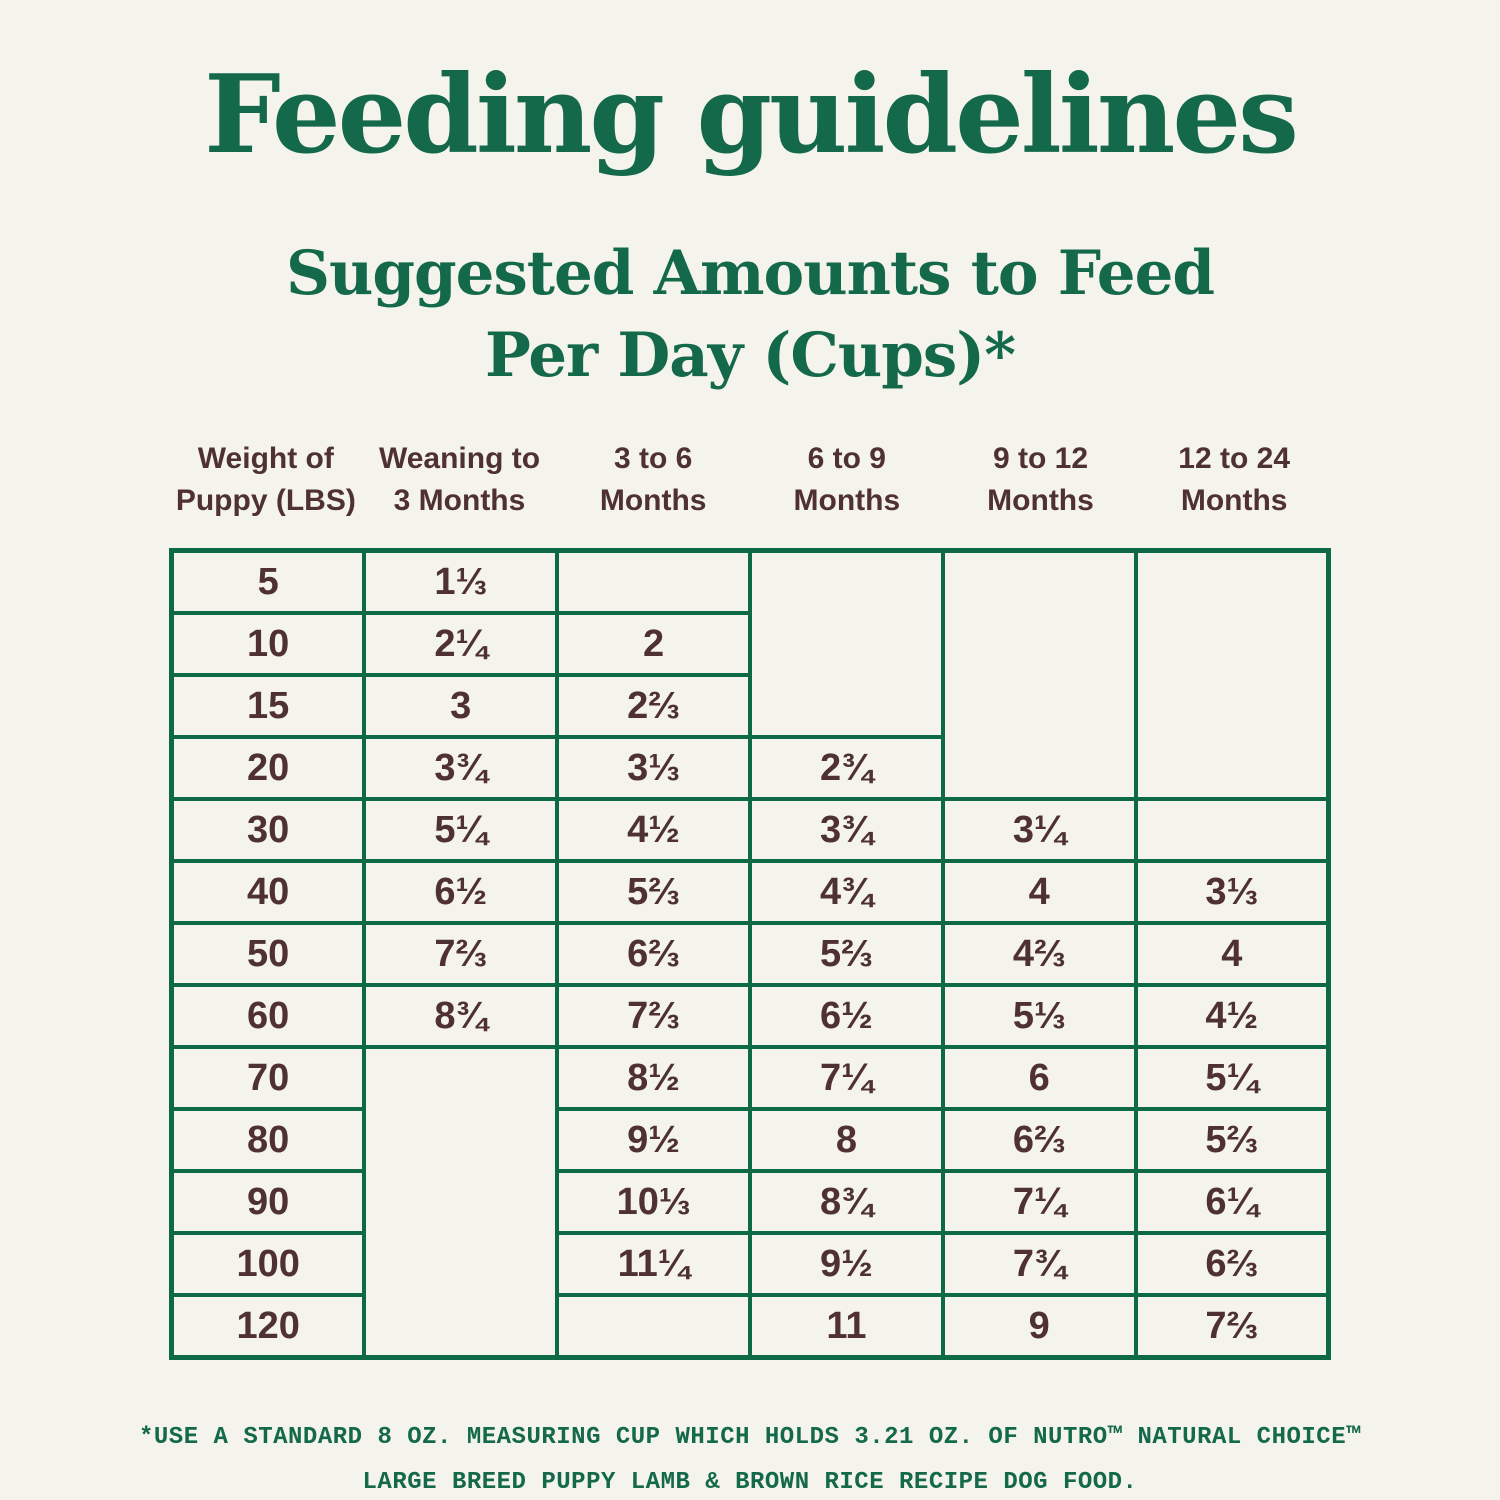 This screenshot has width=1500, height=1500. What do you see at coordinates (1232, 1202) in the screenshot?
I see `cell-value: 6¼` at bounding box center [1232, 1202].